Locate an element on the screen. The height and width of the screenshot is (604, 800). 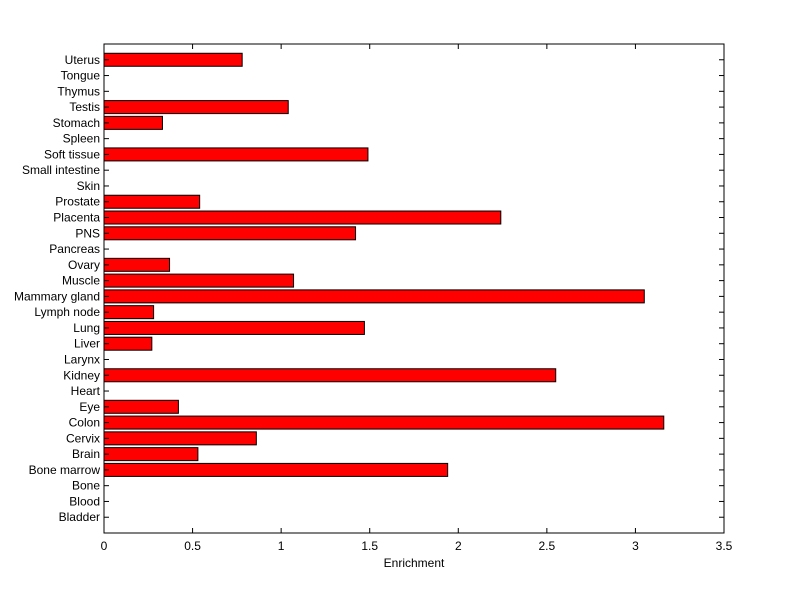
y-tick-label: Skin is located at coordinates (88, 186).